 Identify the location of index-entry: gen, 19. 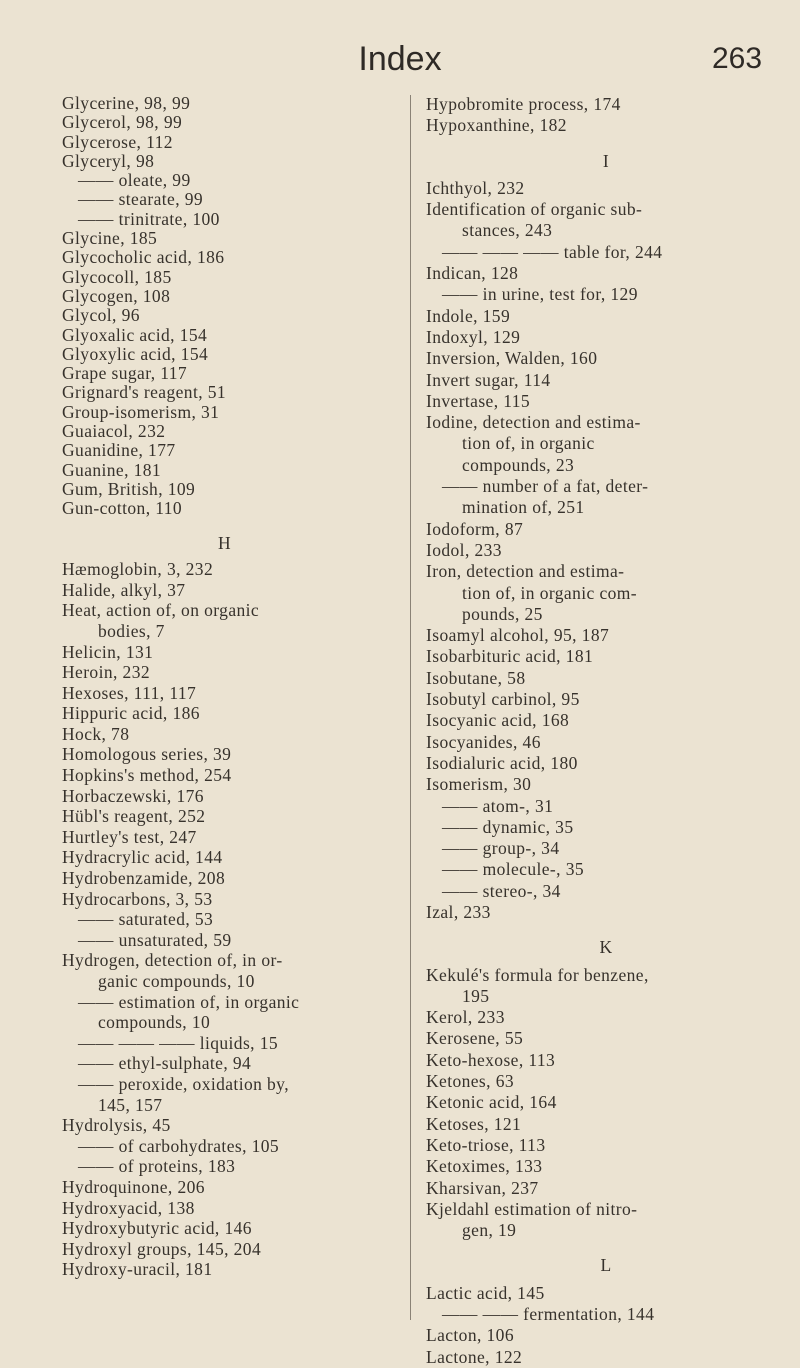
(489, 1230).